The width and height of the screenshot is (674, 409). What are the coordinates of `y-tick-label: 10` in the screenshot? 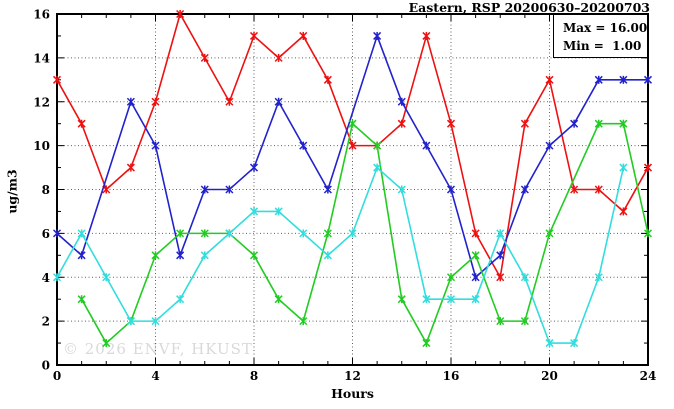 It's located at (41, 146).